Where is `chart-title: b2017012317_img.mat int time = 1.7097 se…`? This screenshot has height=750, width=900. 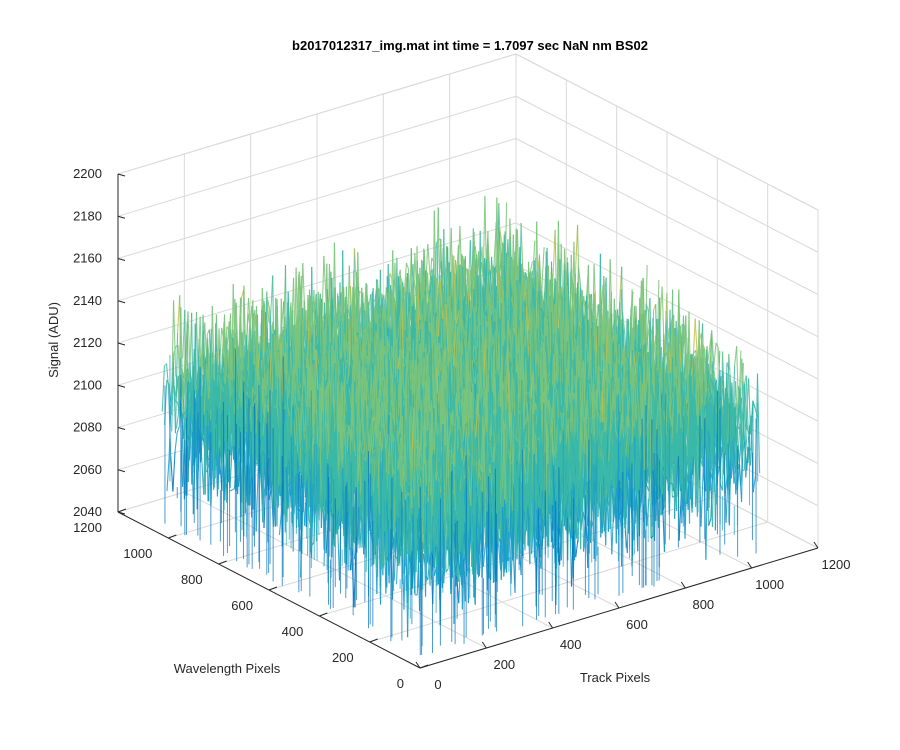
chart-title: b2017012317_img.mat int time = 1.7097 se… is located at coordinates (470, 45).